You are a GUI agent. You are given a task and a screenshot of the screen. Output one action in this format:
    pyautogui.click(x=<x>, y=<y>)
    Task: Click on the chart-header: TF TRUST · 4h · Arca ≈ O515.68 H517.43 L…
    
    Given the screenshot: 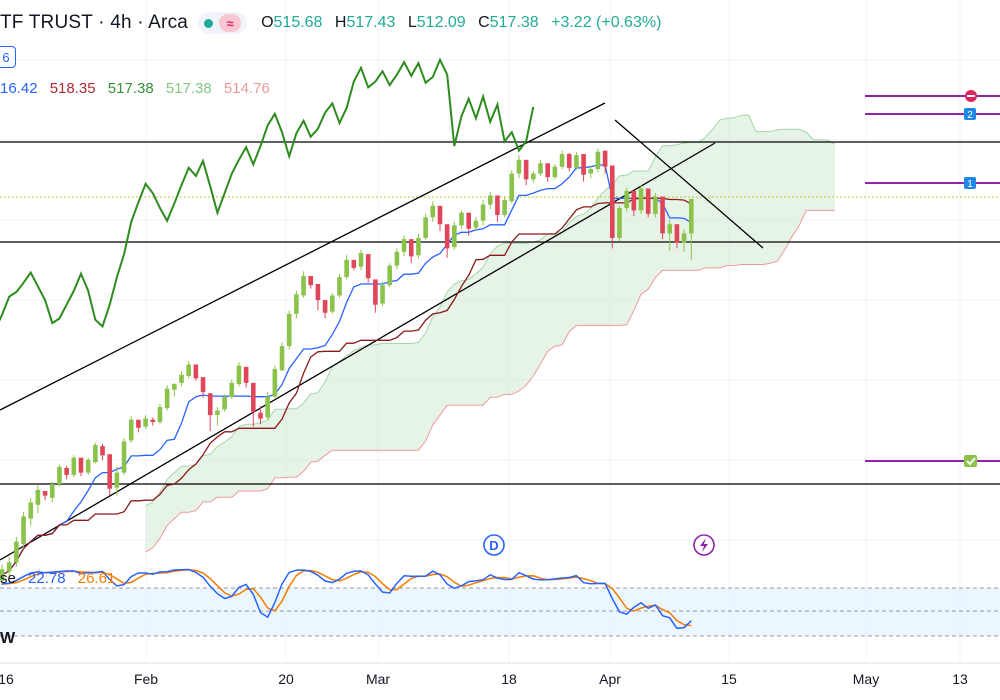 What is the action you would take?
    pyautogui.click(x=330, y=23)
    